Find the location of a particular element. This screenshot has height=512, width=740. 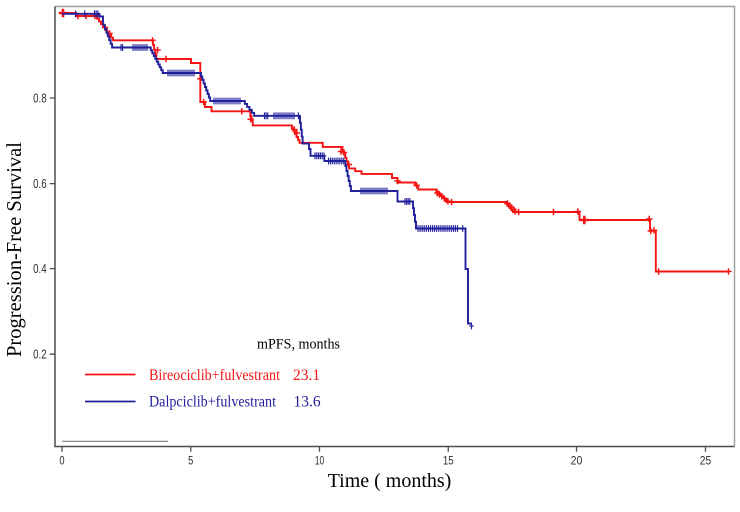

svg-text: 0 is located at coordinates (61, 461).